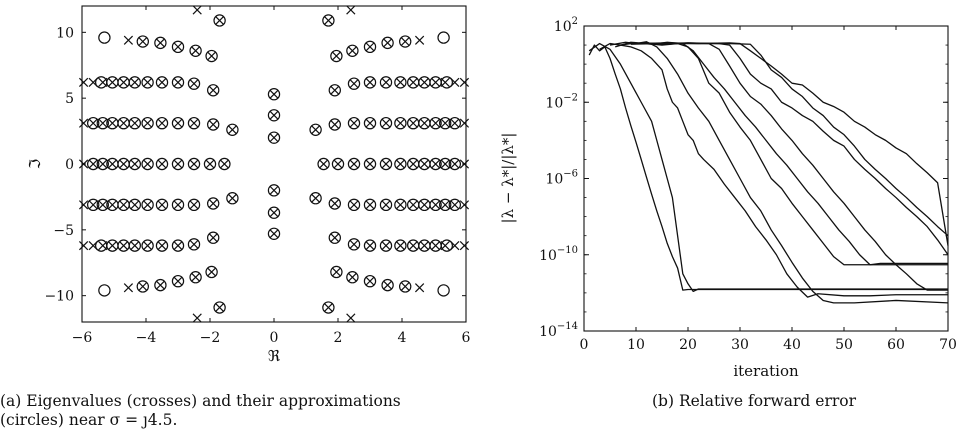  Describe the element at coordinates (688, 345) in the screenshot. I see `x-tick-label: 20` at that location.